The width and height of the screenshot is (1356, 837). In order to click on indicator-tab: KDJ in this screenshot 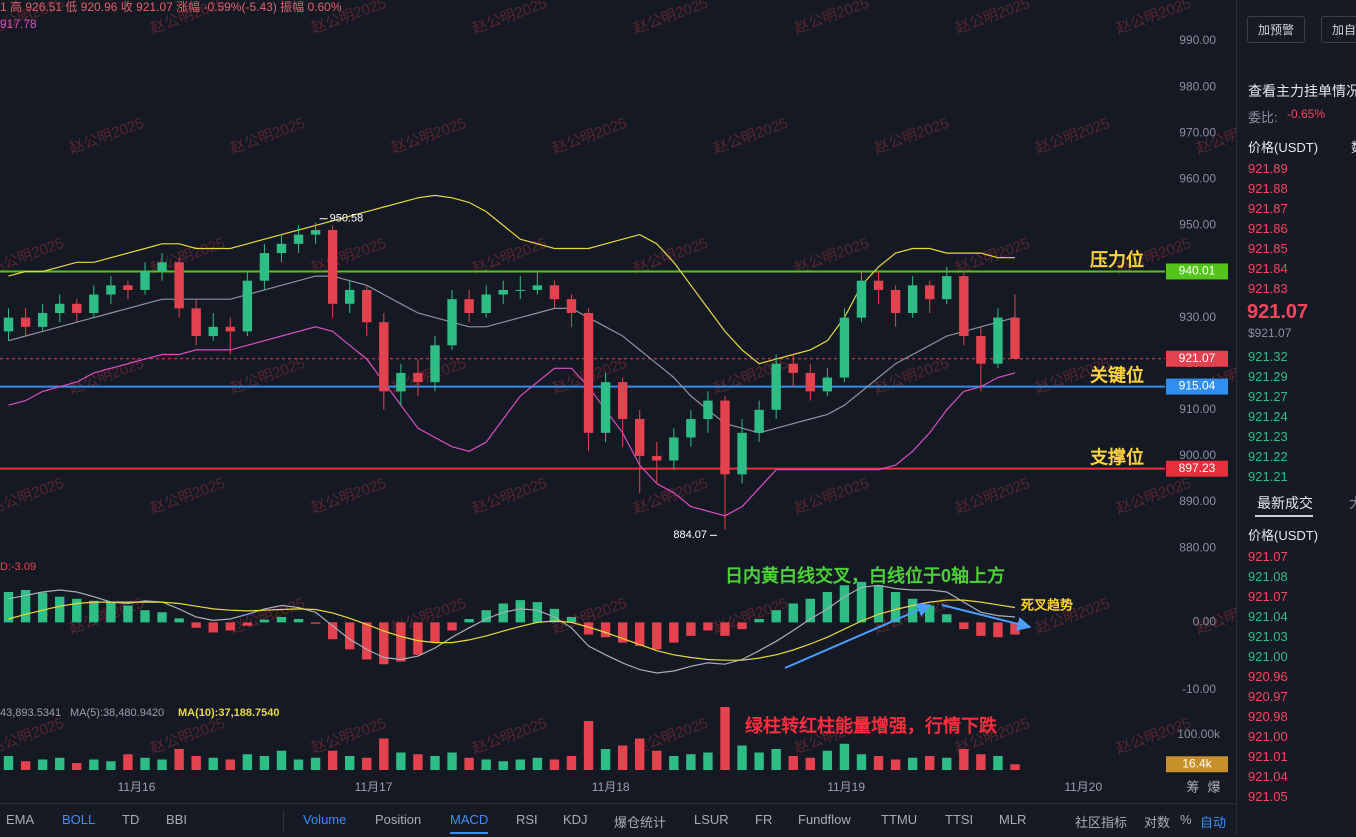, I will do `click(575, 819)`.